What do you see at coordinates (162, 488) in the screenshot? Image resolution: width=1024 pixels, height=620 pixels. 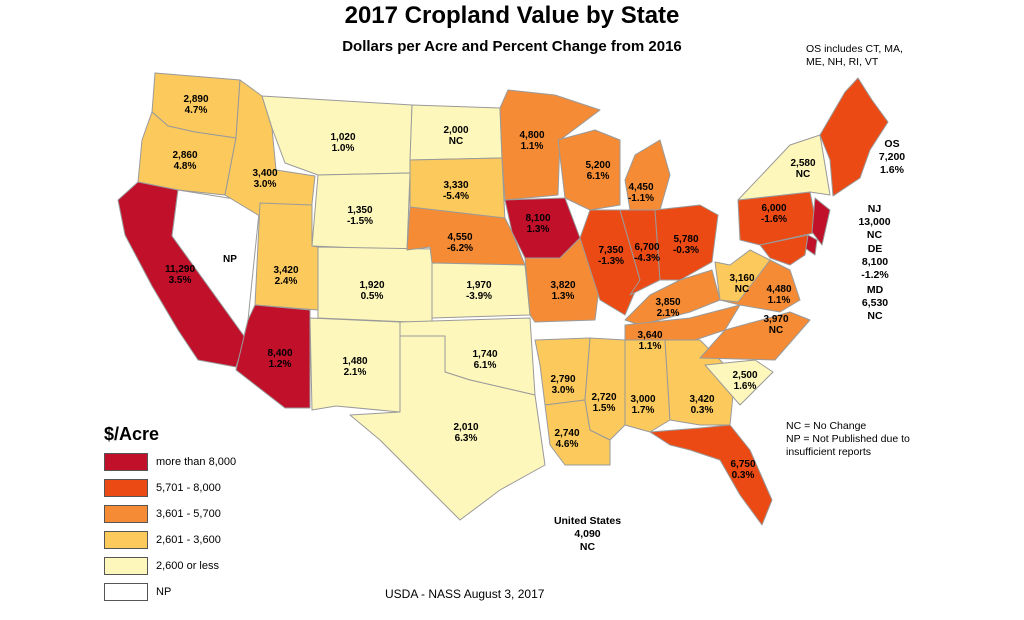 I see `legend-item: 5,701 - 8,000` at bounding box center [162, 488].